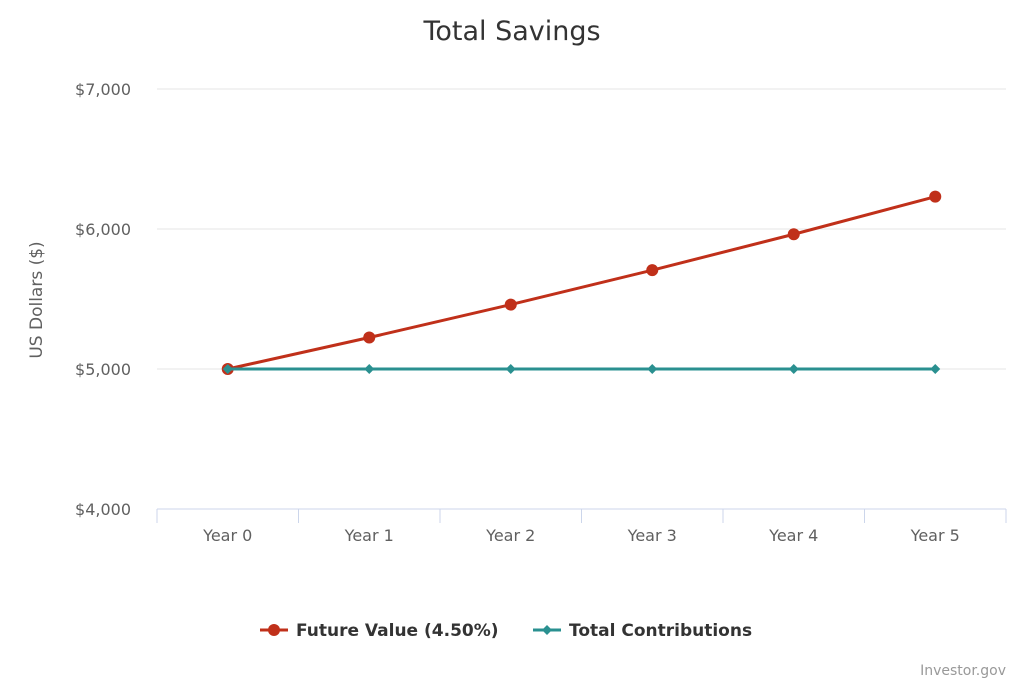 The image size is (1024, 683). What do you see at coordinates (103, 299) in the screenshot?
I see `y-axis: $4,000 $5,000 $6,000 $7,000` at bounding box center [103, 299].